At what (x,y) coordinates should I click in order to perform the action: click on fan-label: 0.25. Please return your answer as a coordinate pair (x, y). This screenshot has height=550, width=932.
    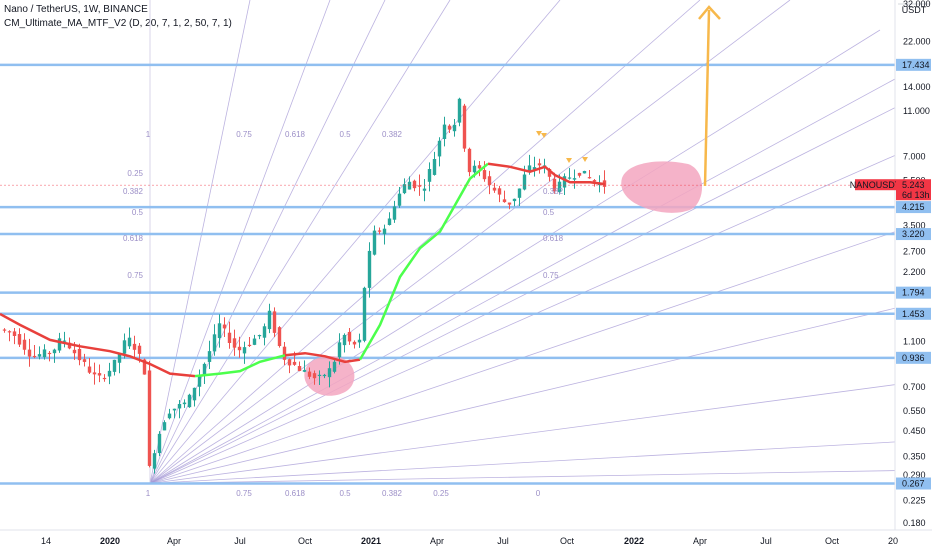
    Looking at the image, I should click on (441, 493).